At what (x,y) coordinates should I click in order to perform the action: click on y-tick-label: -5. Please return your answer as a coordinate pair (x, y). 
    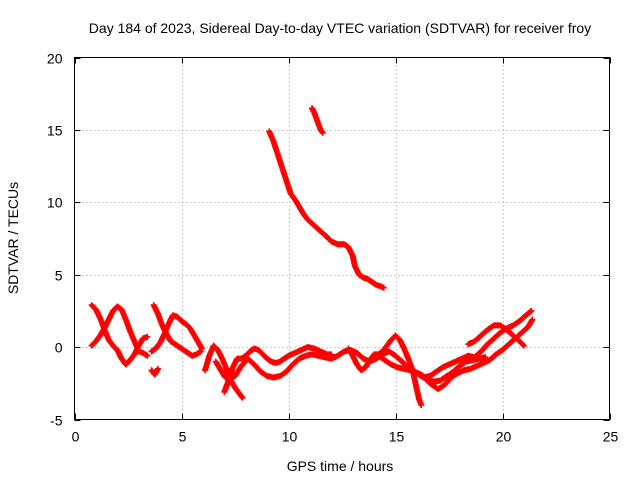
    Looking at the image, I should click on (56, 421).